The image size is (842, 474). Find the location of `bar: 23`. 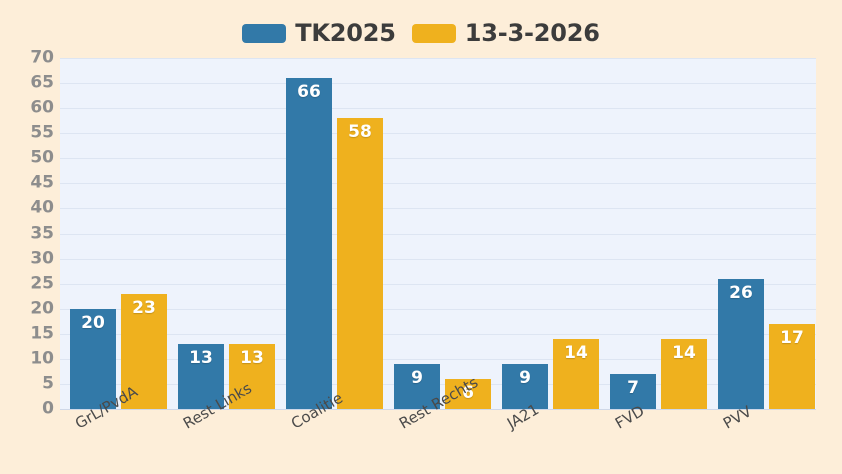

bar: 23 is located at coordinates (144, 351).